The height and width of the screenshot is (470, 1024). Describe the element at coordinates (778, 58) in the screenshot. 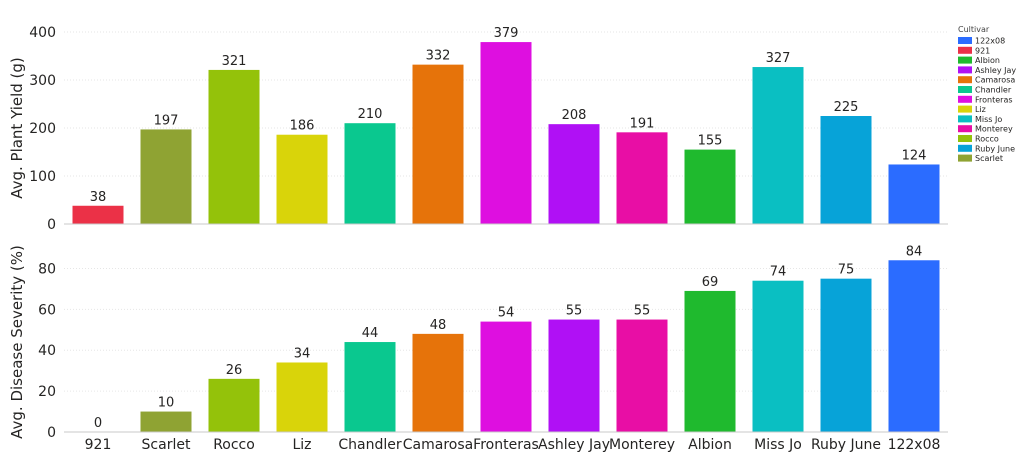

I see `data-label: 327` at that location.